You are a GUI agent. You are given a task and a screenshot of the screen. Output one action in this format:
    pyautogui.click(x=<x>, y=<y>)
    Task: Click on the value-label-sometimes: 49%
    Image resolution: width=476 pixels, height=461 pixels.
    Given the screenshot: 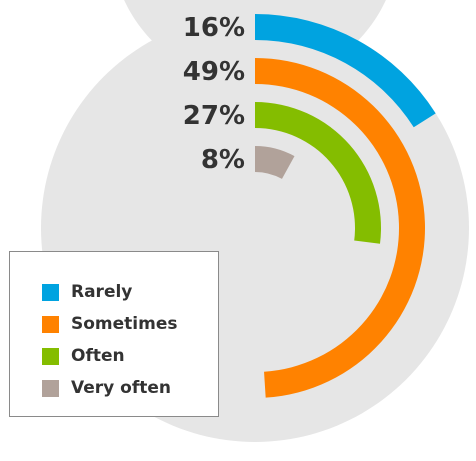 What is the action you would take?
    pyautogui.click(x=214, y=72)
    